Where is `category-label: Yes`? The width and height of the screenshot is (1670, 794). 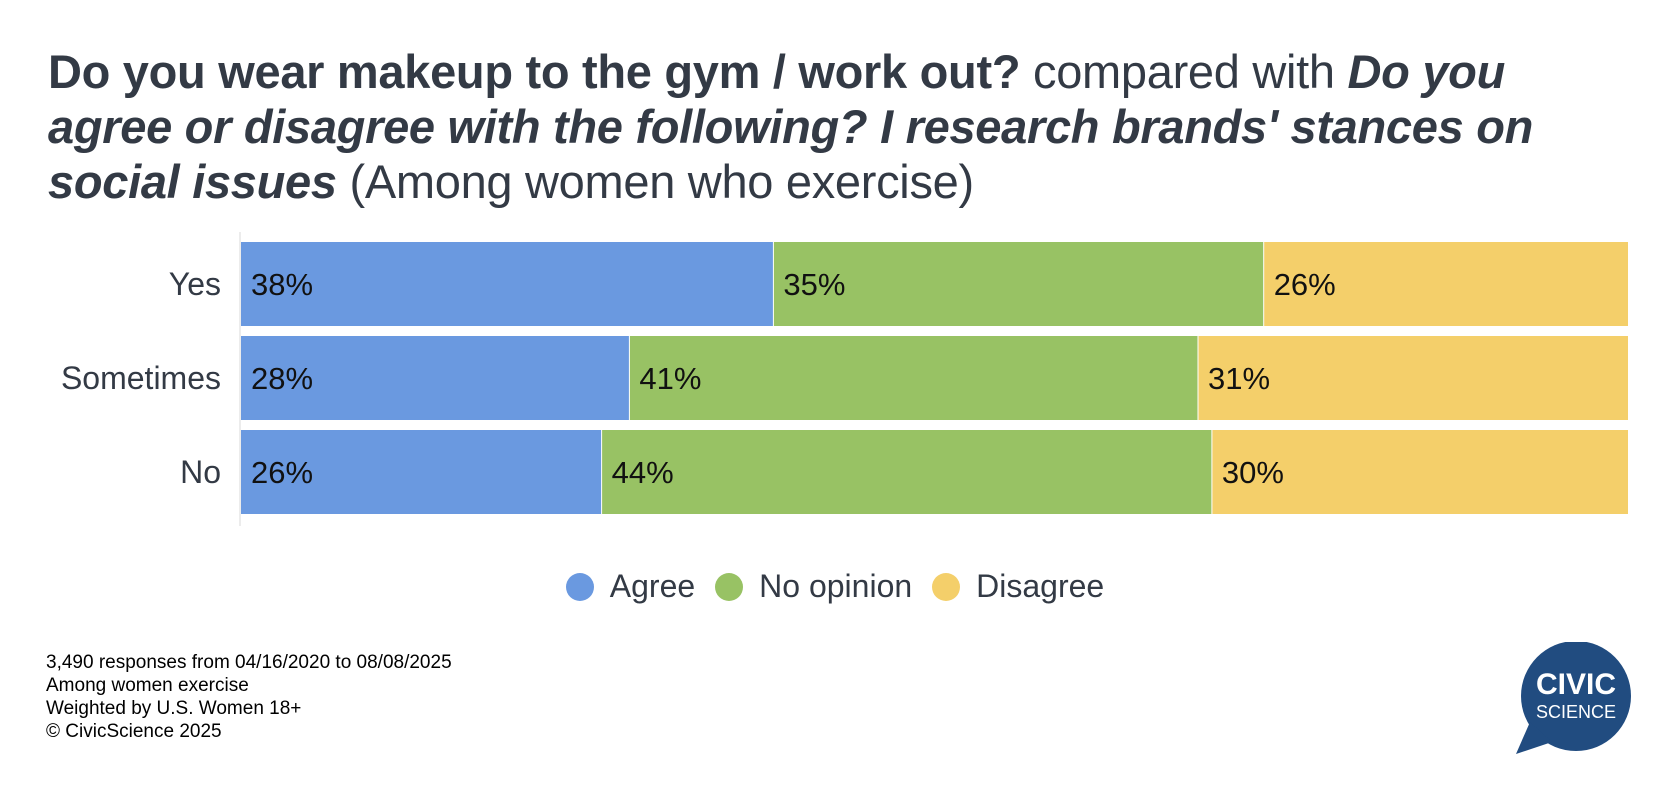 category-label: Yes is located at coordinates (195, 284).